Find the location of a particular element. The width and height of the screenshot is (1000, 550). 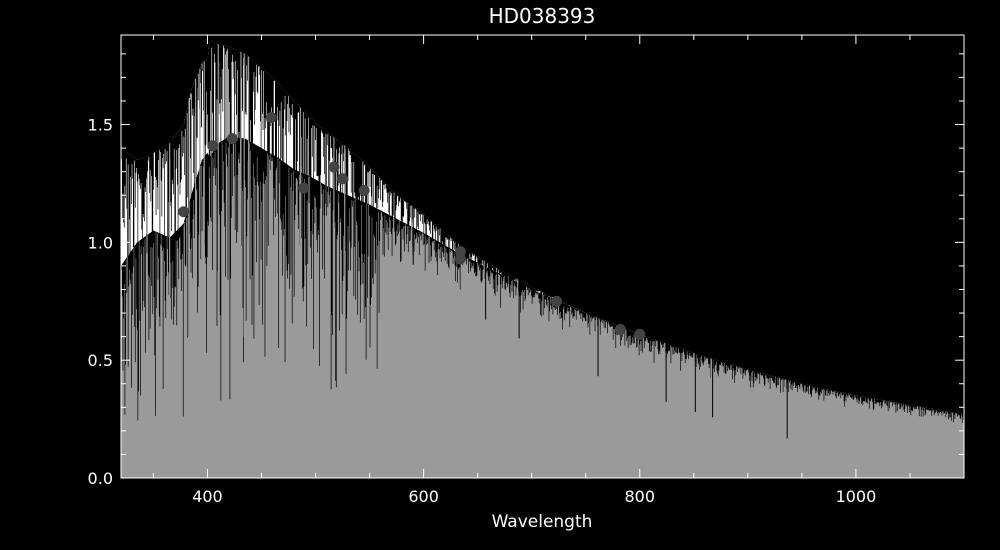

y-tick-label: 0.5 is located at coordinates (100, 360).